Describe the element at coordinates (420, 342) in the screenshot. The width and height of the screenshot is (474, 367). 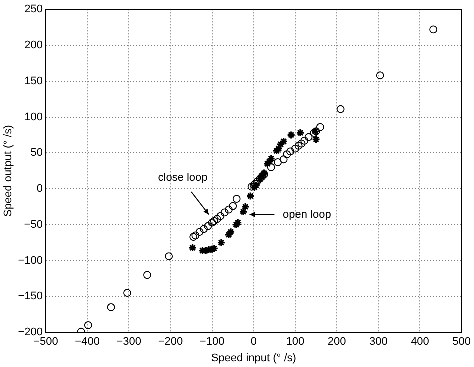
I see `x-tick-label: 400` at that location.